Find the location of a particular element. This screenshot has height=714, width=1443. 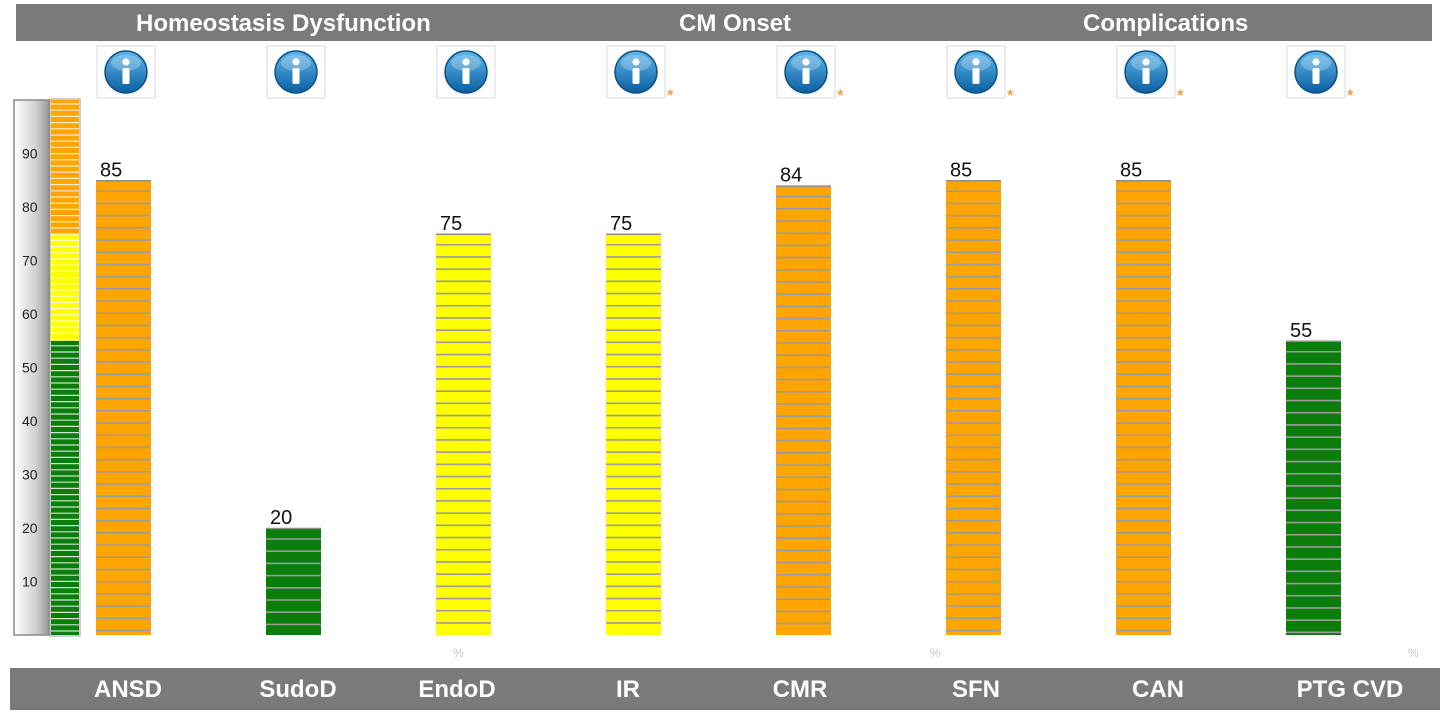

header-cm-onset: CM Onset is located at coordinates (735, 23).